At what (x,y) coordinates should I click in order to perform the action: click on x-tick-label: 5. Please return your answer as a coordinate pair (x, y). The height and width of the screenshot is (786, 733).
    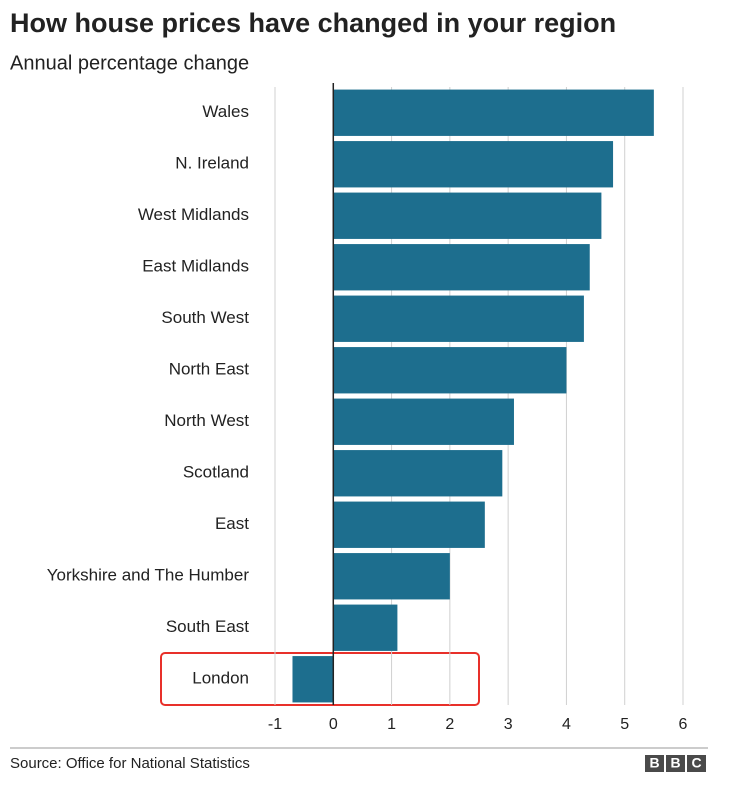
    Looking at the image, I should click on (624, 724).